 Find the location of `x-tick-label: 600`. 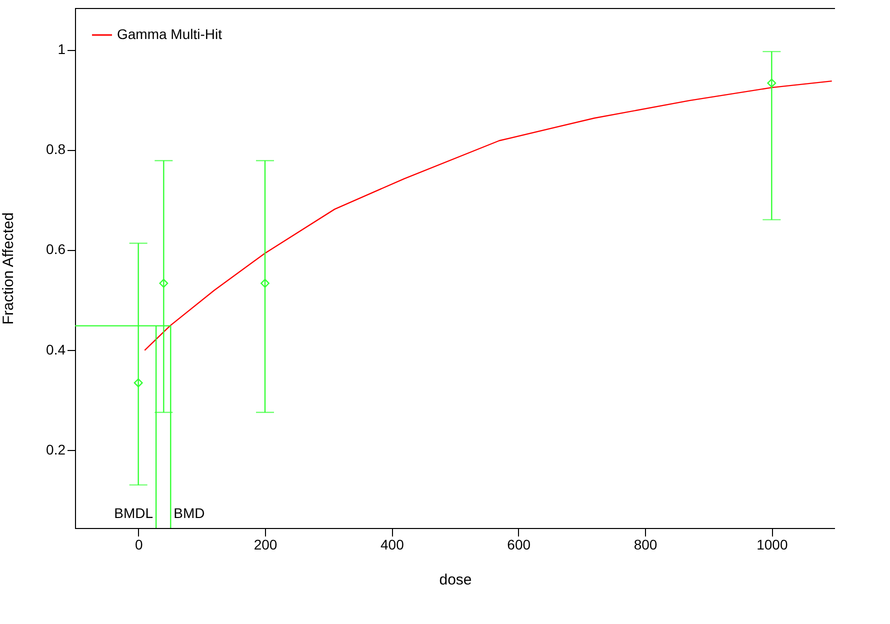

x-tick-label: 600 is located at coordinates (519, 544).